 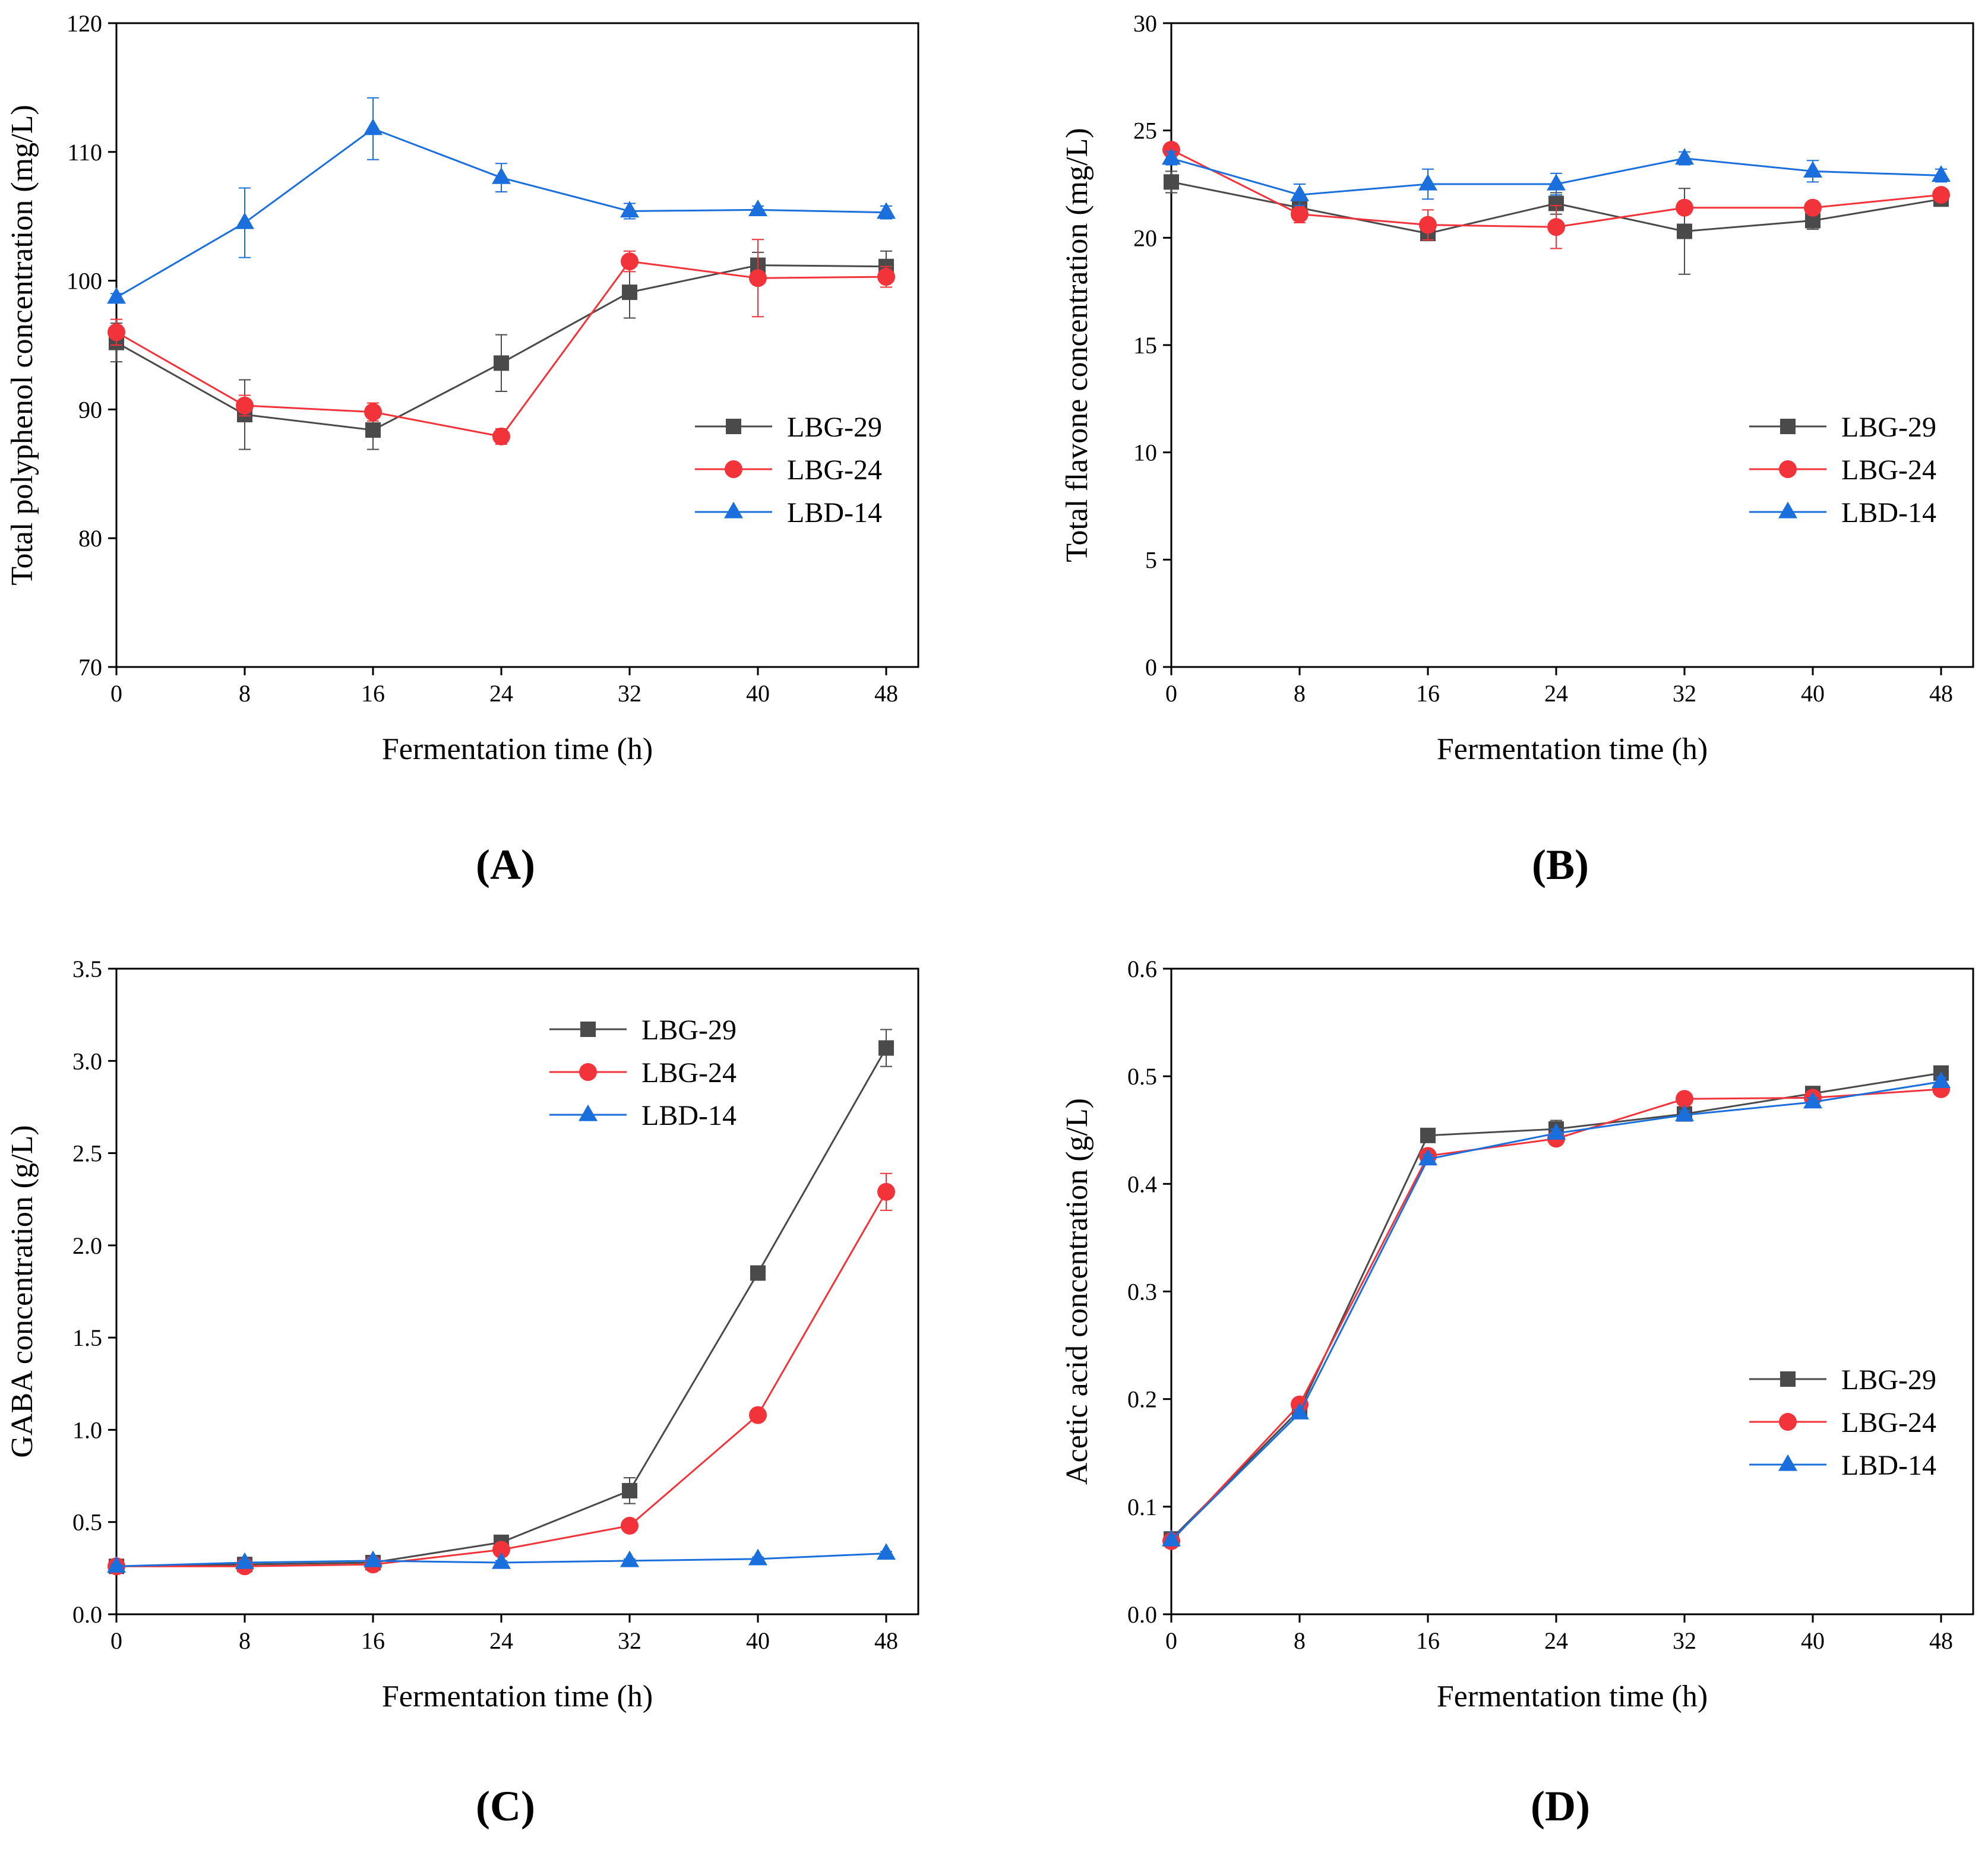 What do you see at coordinates (1077, 345) in the screenshot?
I see `y-axis-title: Total flavone concentration (mg/L)` at bounding box center [1077, 345].